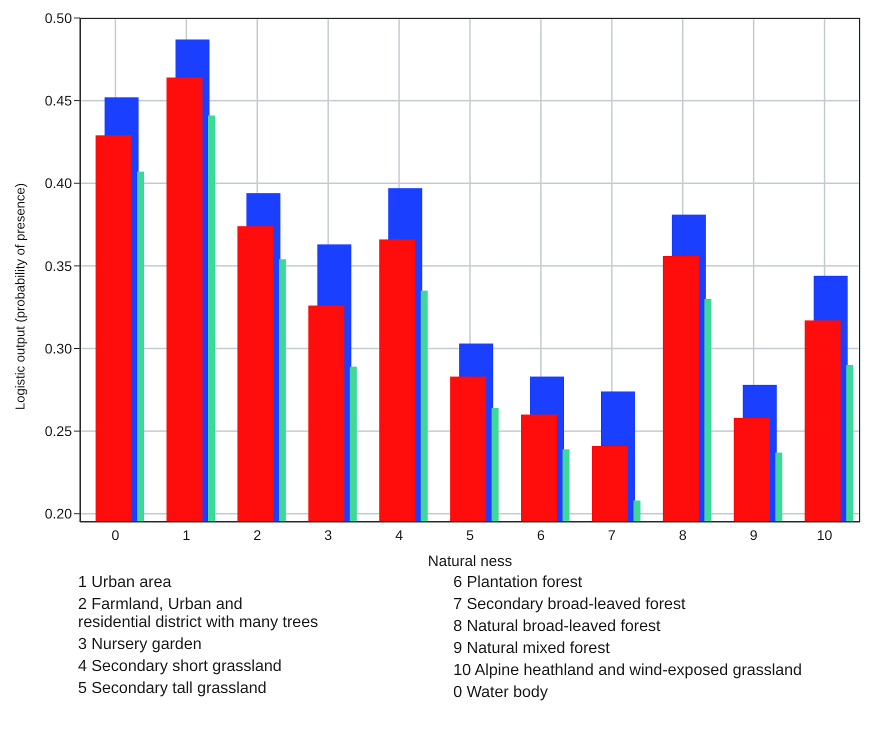  I want to click on x-tick-label: 4, so click(399, 534).